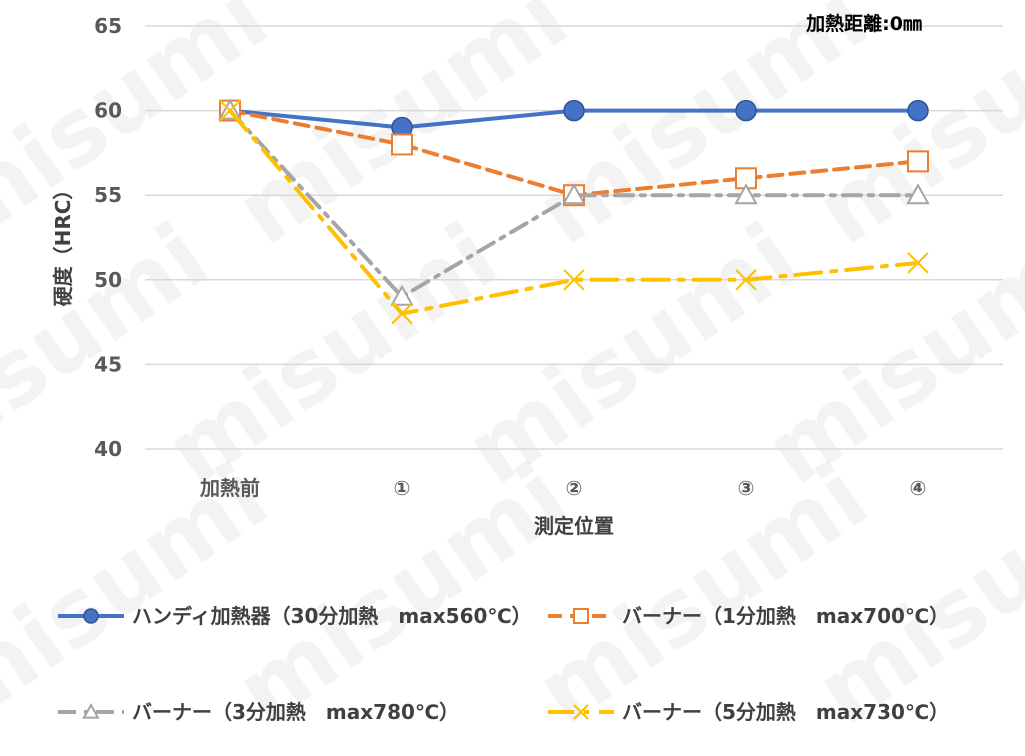  Describe the element at coordinates (108, 449) in the screenshot. I see `y-tick-label: 40` at that location.